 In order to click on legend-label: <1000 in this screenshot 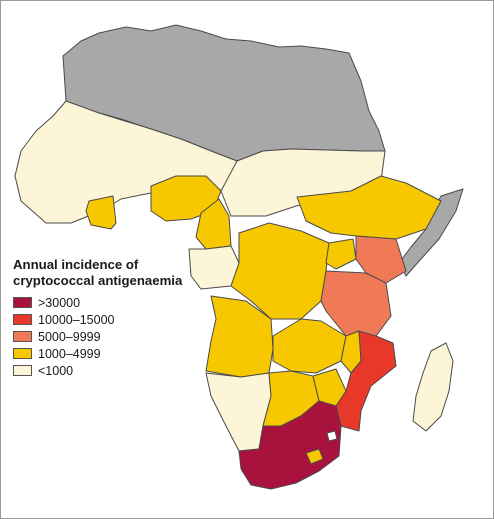, I will do `click(56, 370)`.